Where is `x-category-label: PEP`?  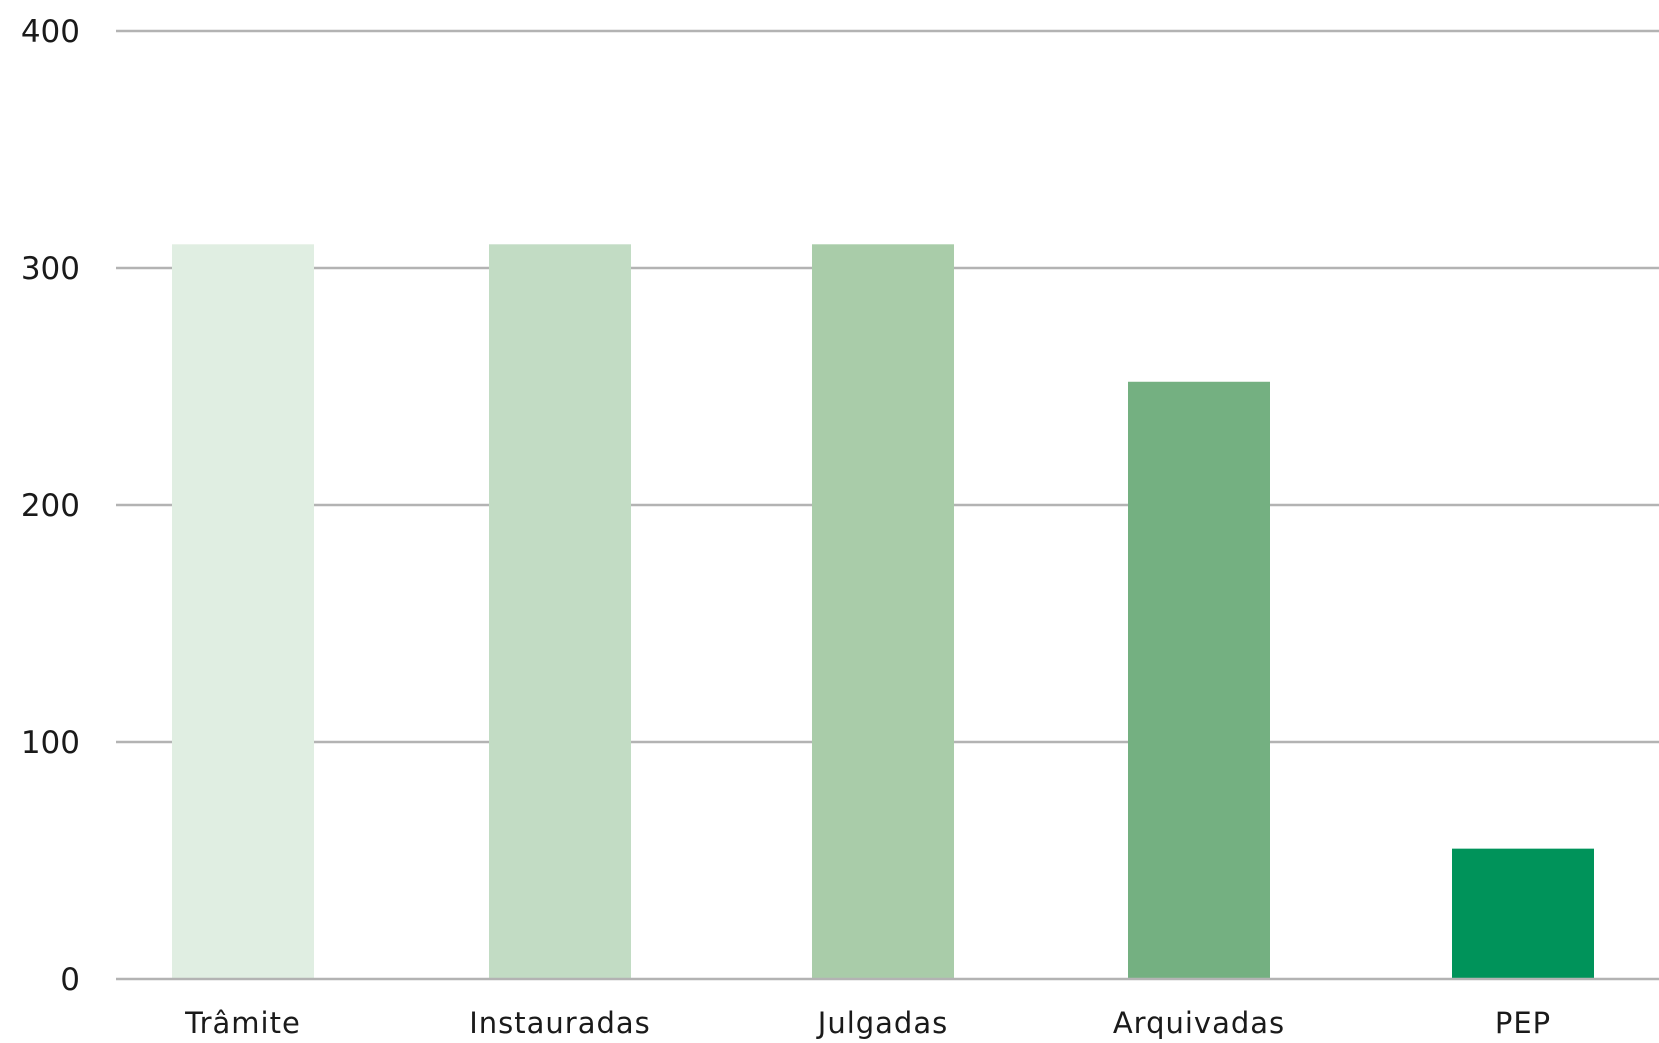 x-category-label: PEP is located at coordinates (1523, 1023).